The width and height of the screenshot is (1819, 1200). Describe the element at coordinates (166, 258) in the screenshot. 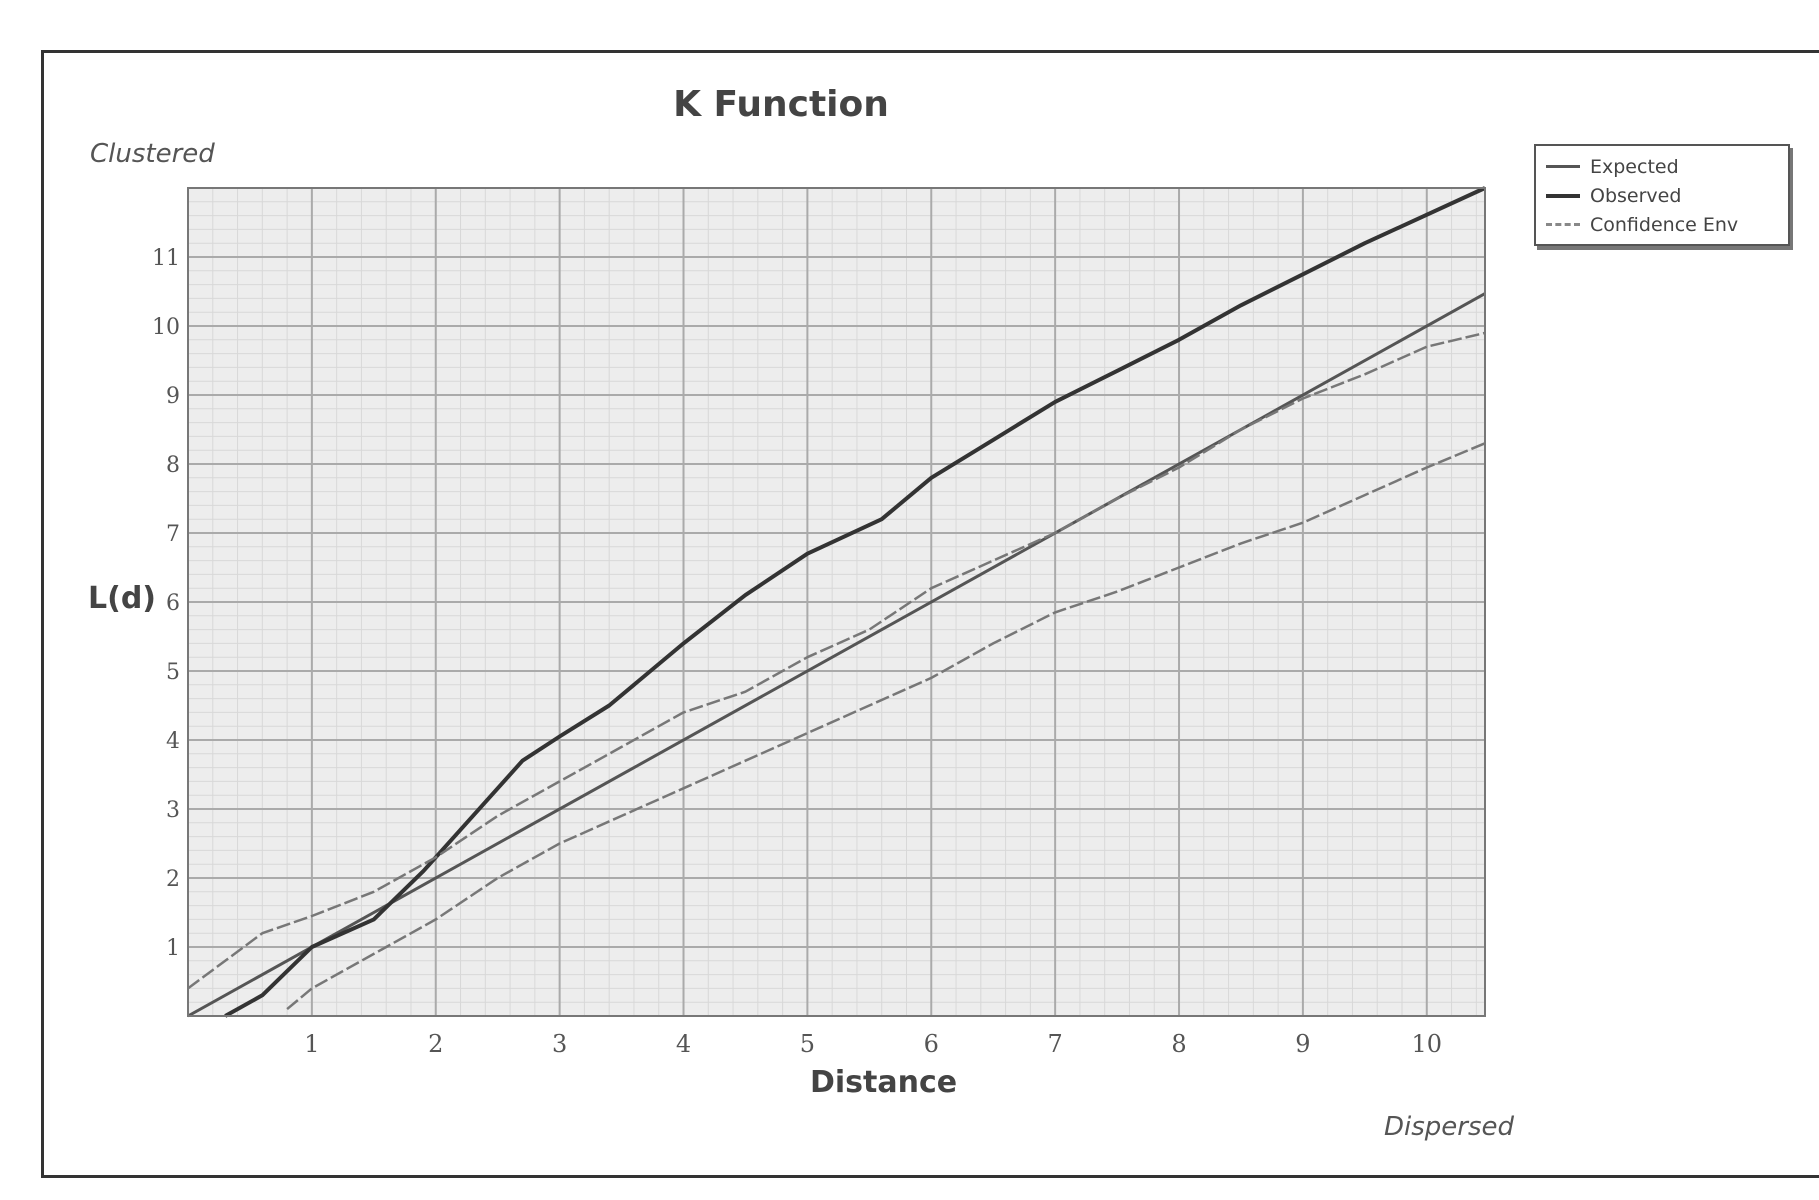

I see `y-tick-label: 11` at that location.